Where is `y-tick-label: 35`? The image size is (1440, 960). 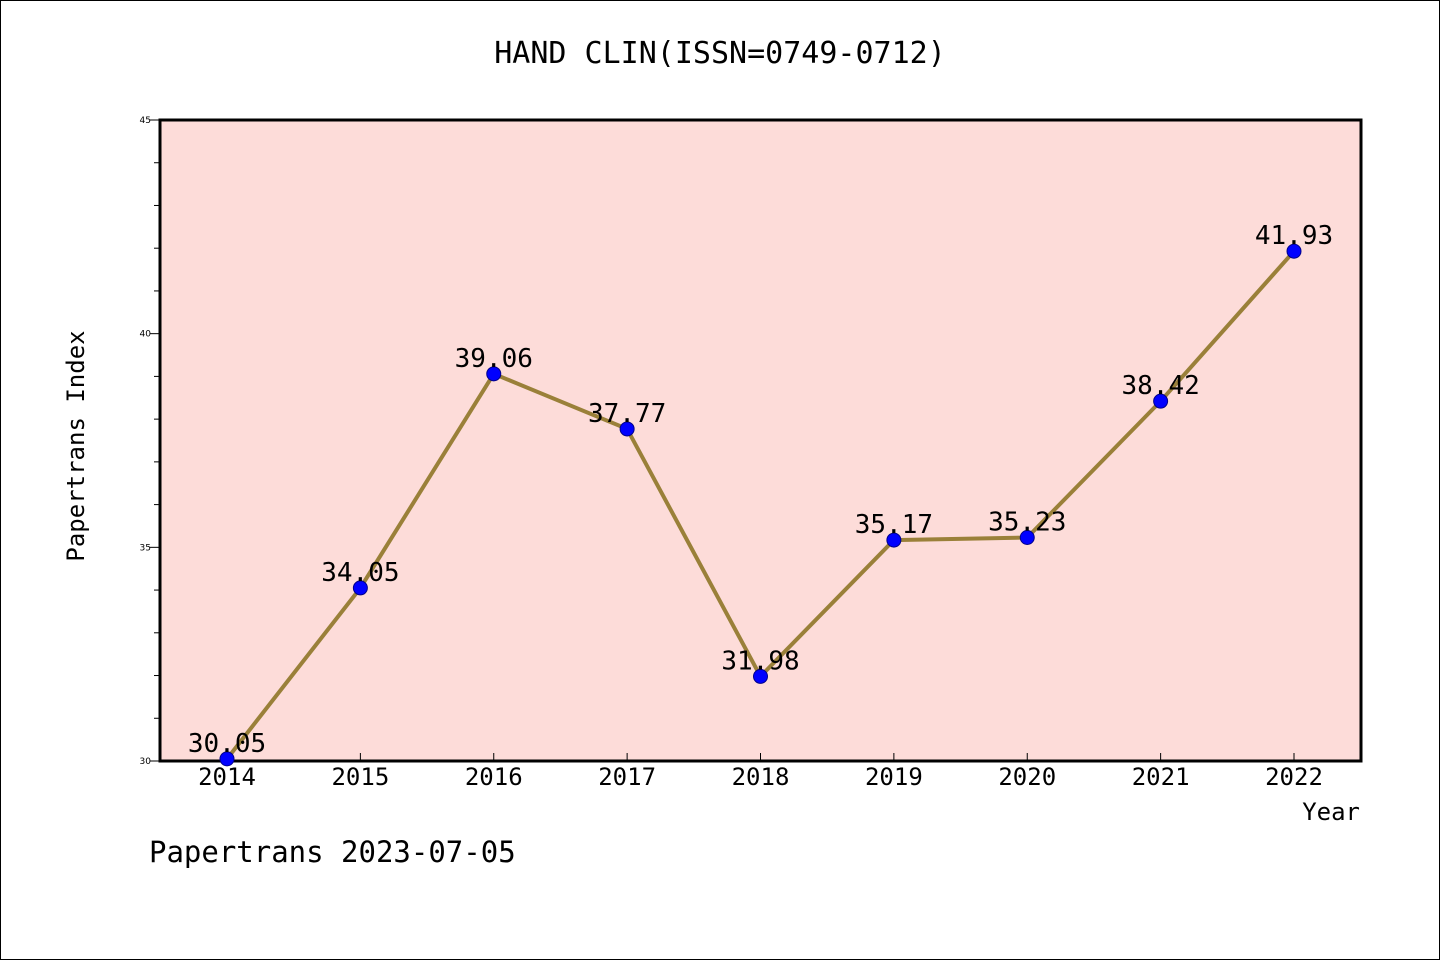
y-tick-label: 35 is located at coordinates (145, 548).